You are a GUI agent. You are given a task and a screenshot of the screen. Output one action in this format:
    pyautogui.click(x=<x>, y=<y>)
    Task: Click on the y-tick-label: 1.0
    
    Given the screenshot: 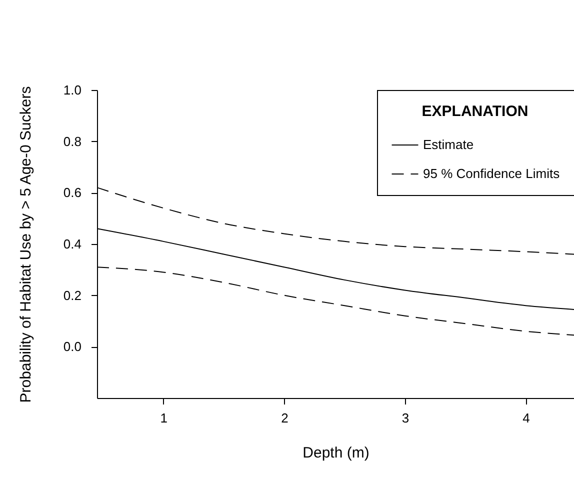 What is the action you would take?
    pyautogui.click(x=72, y=90)
    